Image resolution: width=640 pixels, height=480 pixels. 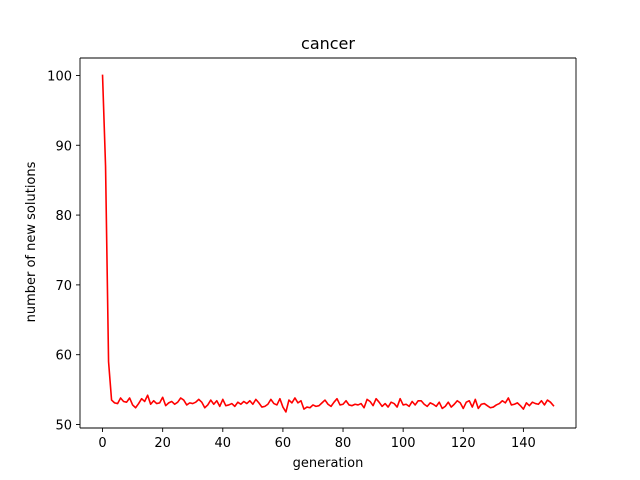 I want to click on y-tick-label: 90, so click(x=63, y=146).